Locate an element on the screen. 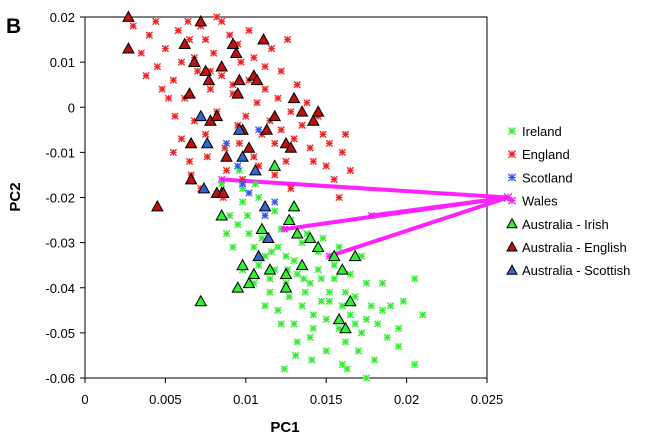  legend-item: Australia - Scottish is located at coordinates (568, 270).